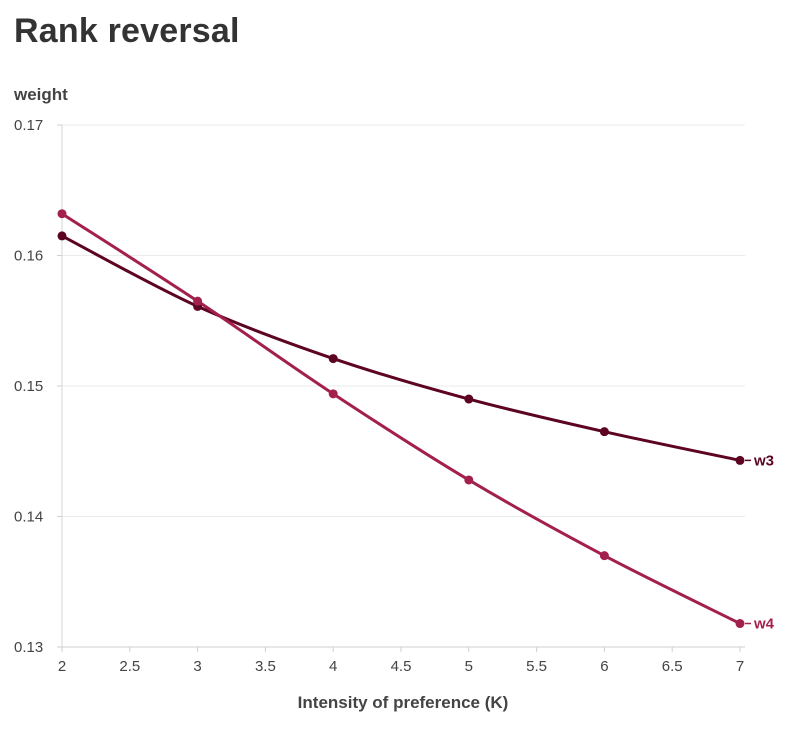 This screenshot has height=740, width=794. I want to click on chart-title: Rank reversal, so click(127, 31).